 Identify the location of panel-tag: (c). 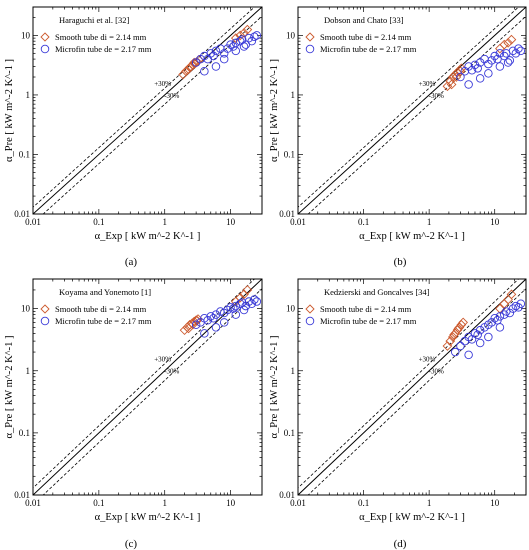
(131, 544).